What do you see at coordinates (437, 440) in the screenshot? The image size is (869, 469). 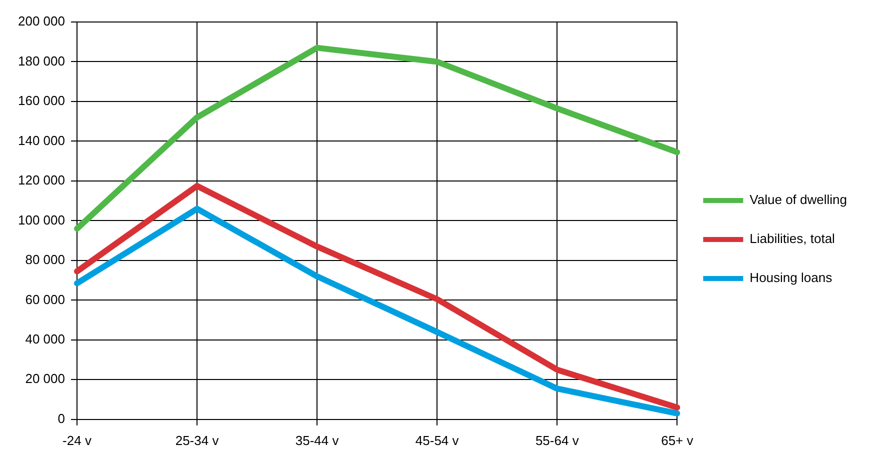 I see `x-tick-label: 45-54 v` at bounding box center [437, 440].